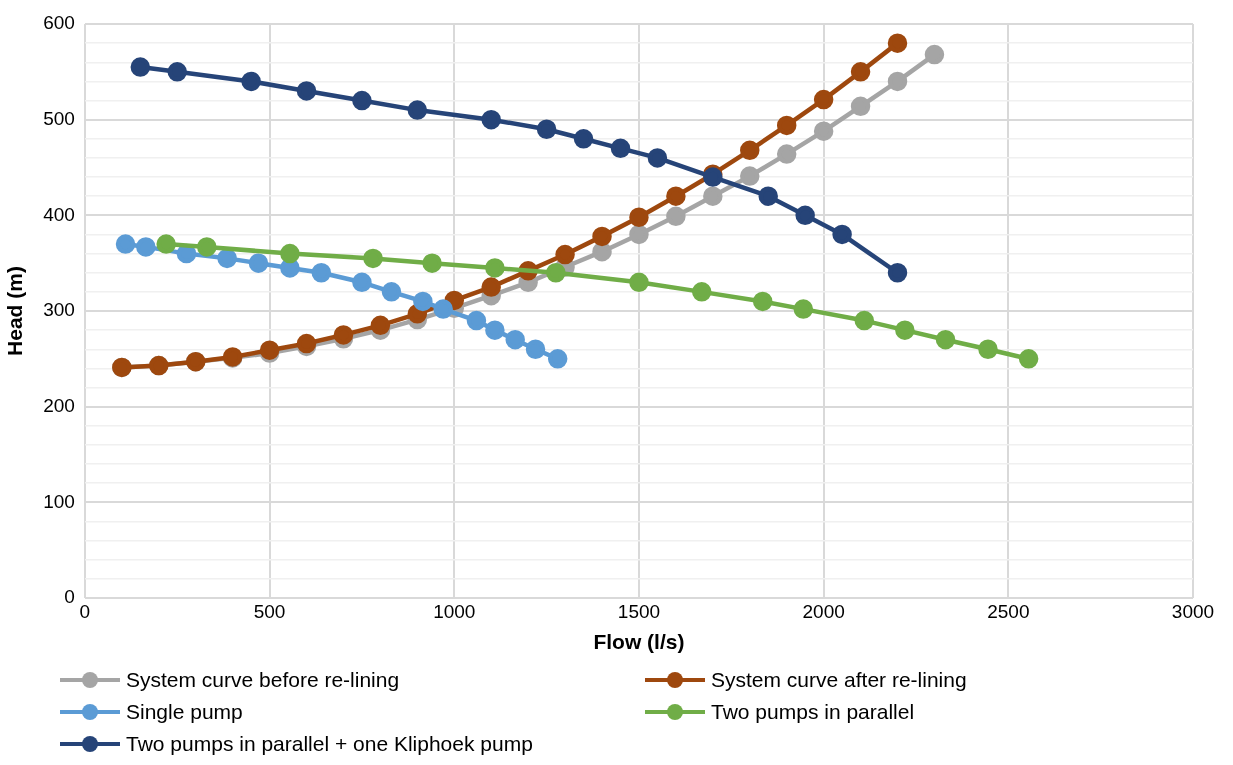  Describe the element at coordinates (263, 680) in the screenshot. I see `legend-label: System curve before re-lining` at that location.